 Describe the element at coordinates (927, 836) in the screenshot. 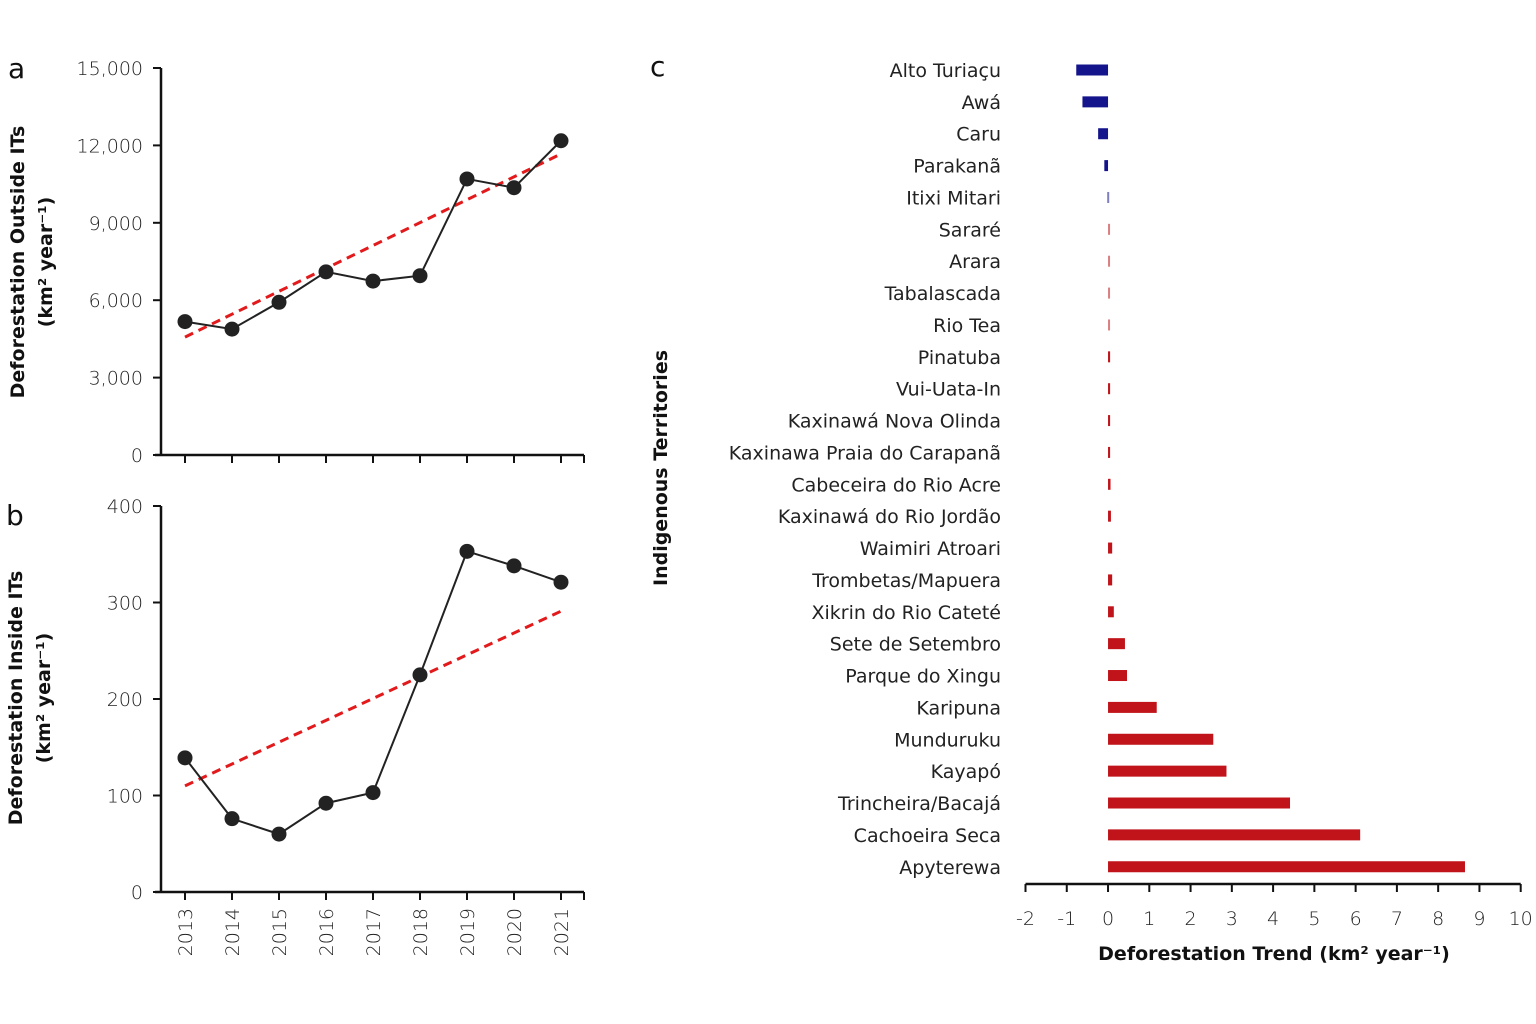

I see `category-label: Cachoeira Seca` at that location.